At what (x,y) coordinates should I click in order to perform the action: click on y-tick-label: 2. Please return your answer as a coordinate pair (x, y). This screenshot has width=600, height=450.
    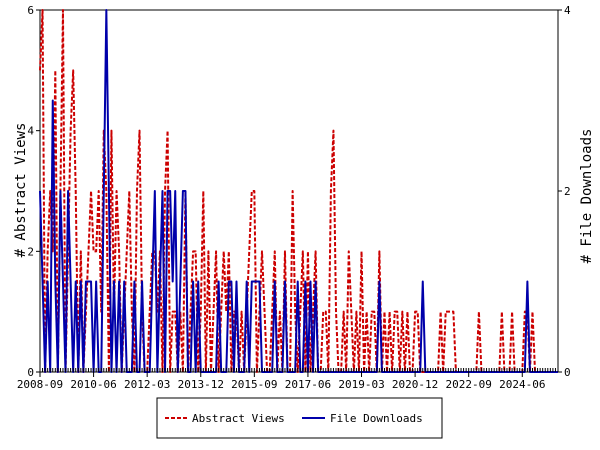
    Looking at the image, I should click on (30, 251).